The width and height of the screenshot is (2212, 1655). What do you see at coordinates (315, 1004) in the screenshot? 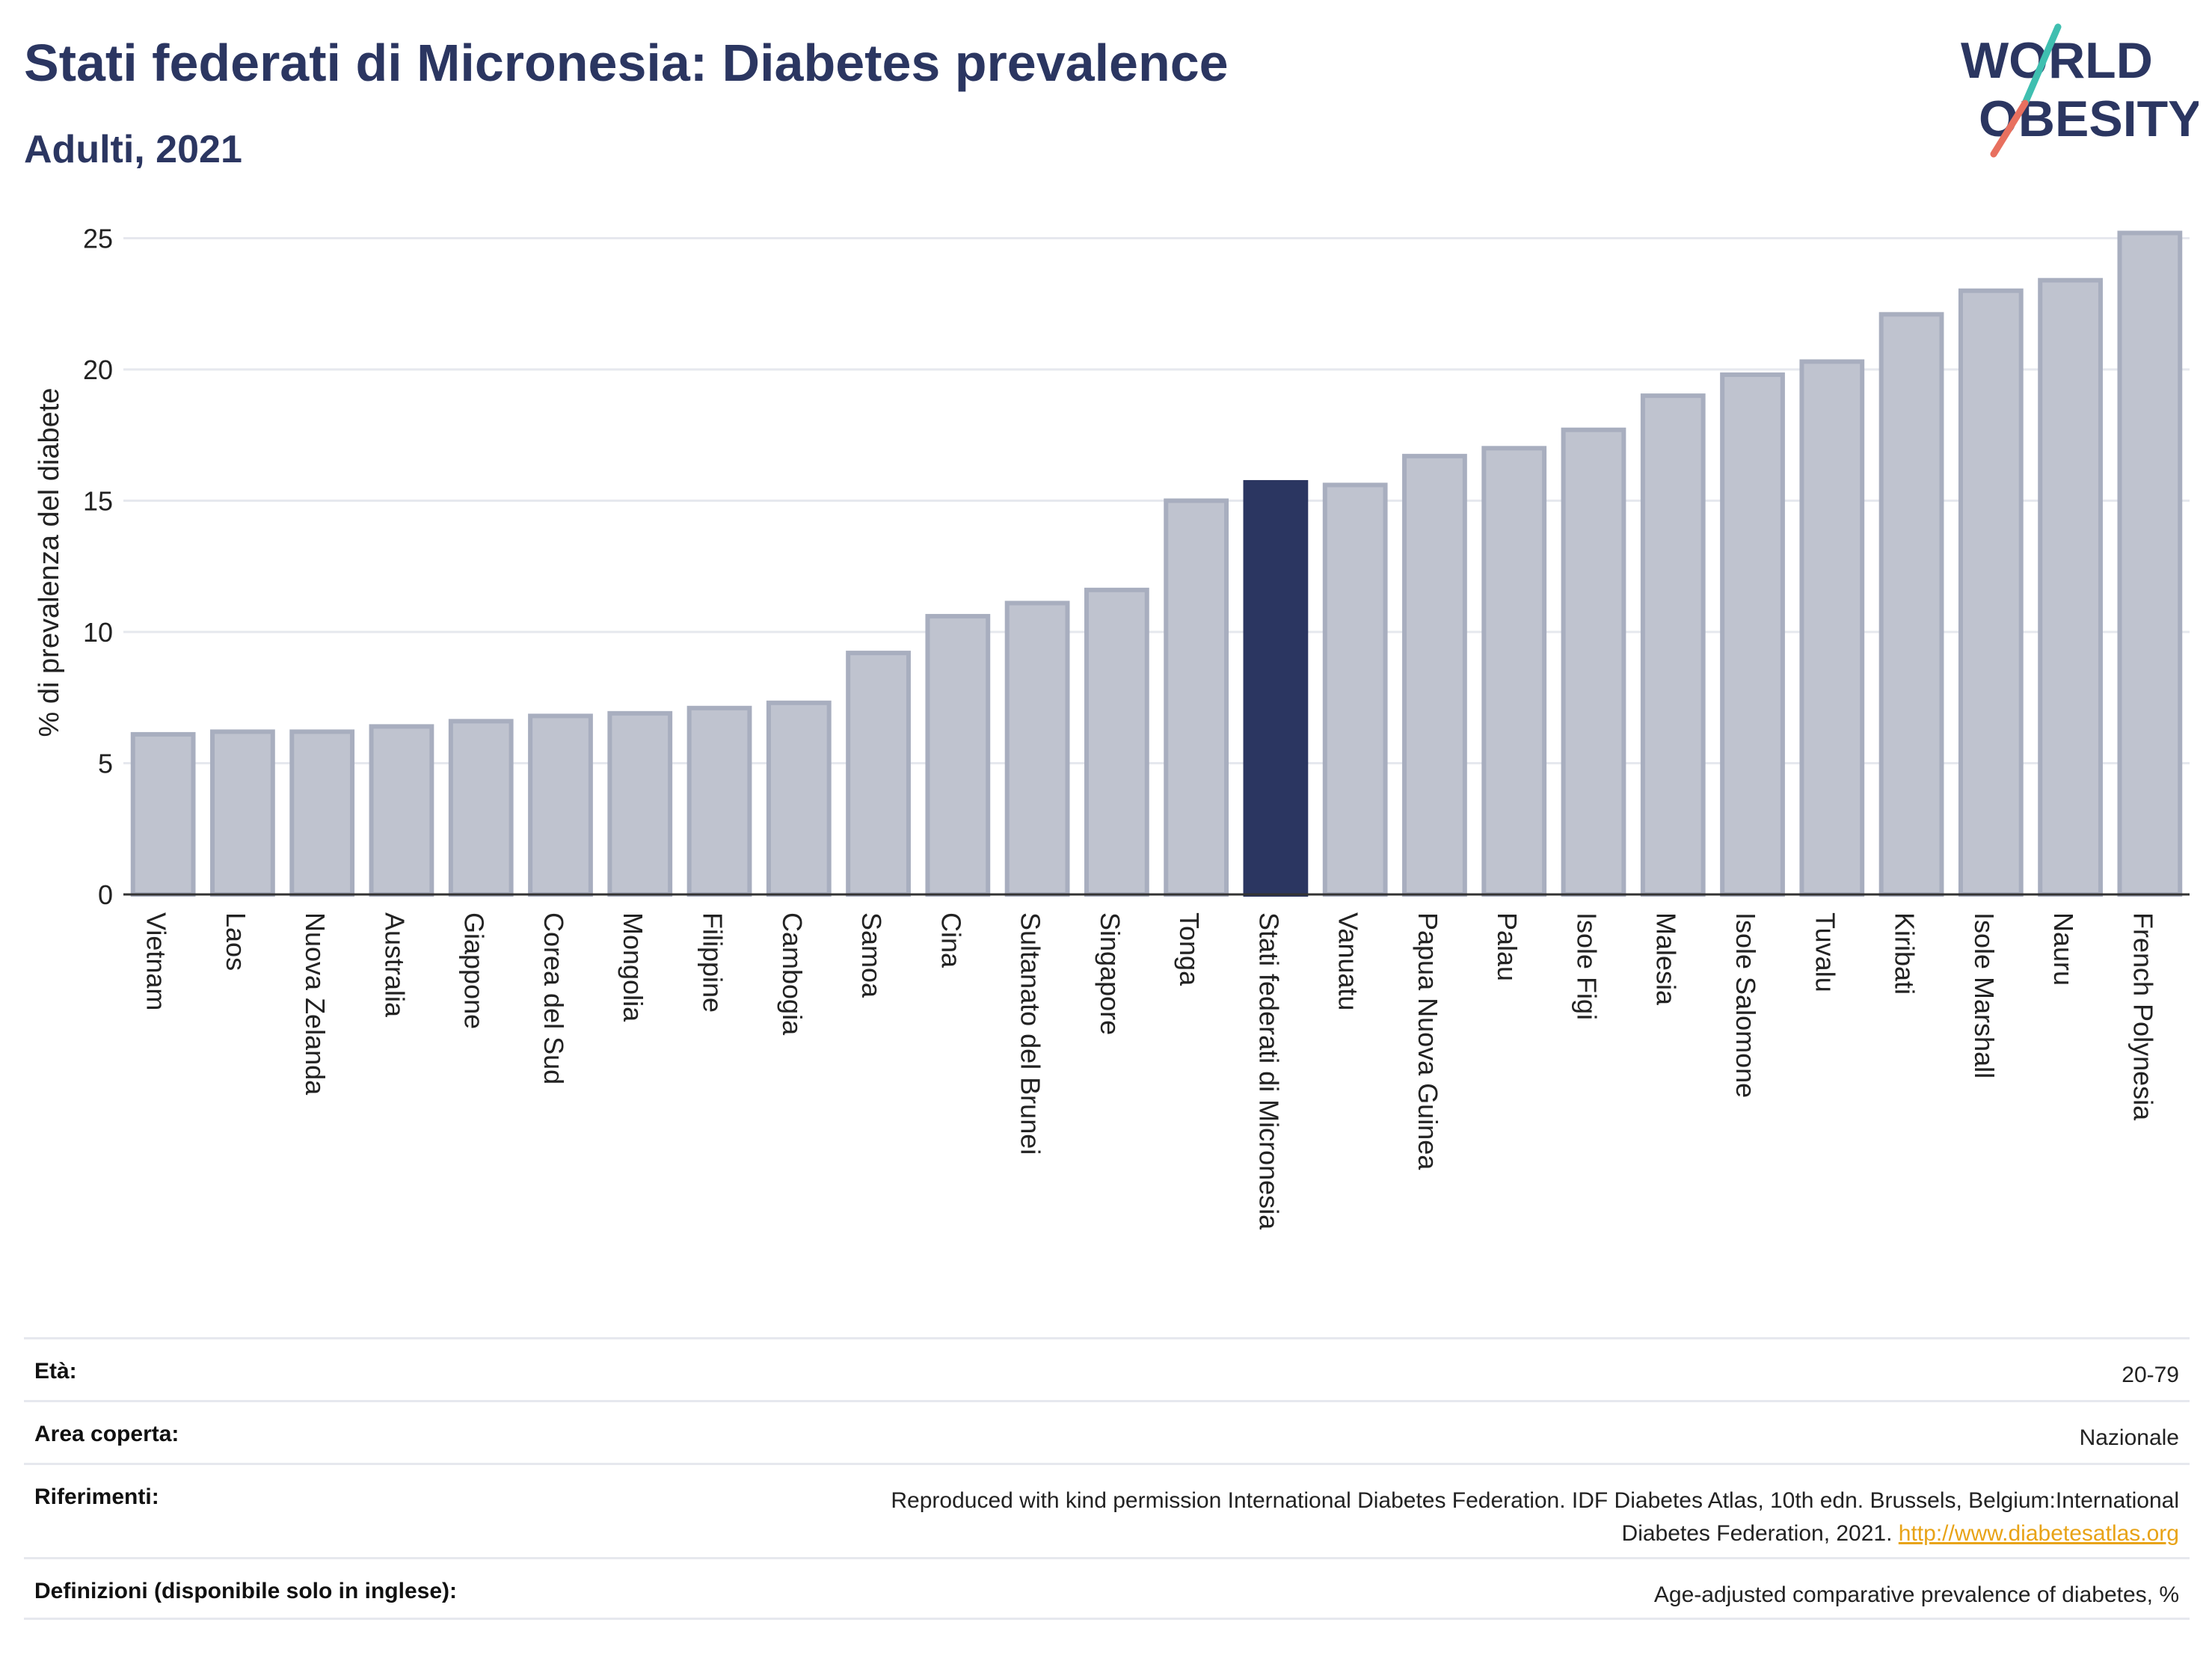
I see `x-tick-label: Nuova Zelanda` at bounding box center [315, 1004].